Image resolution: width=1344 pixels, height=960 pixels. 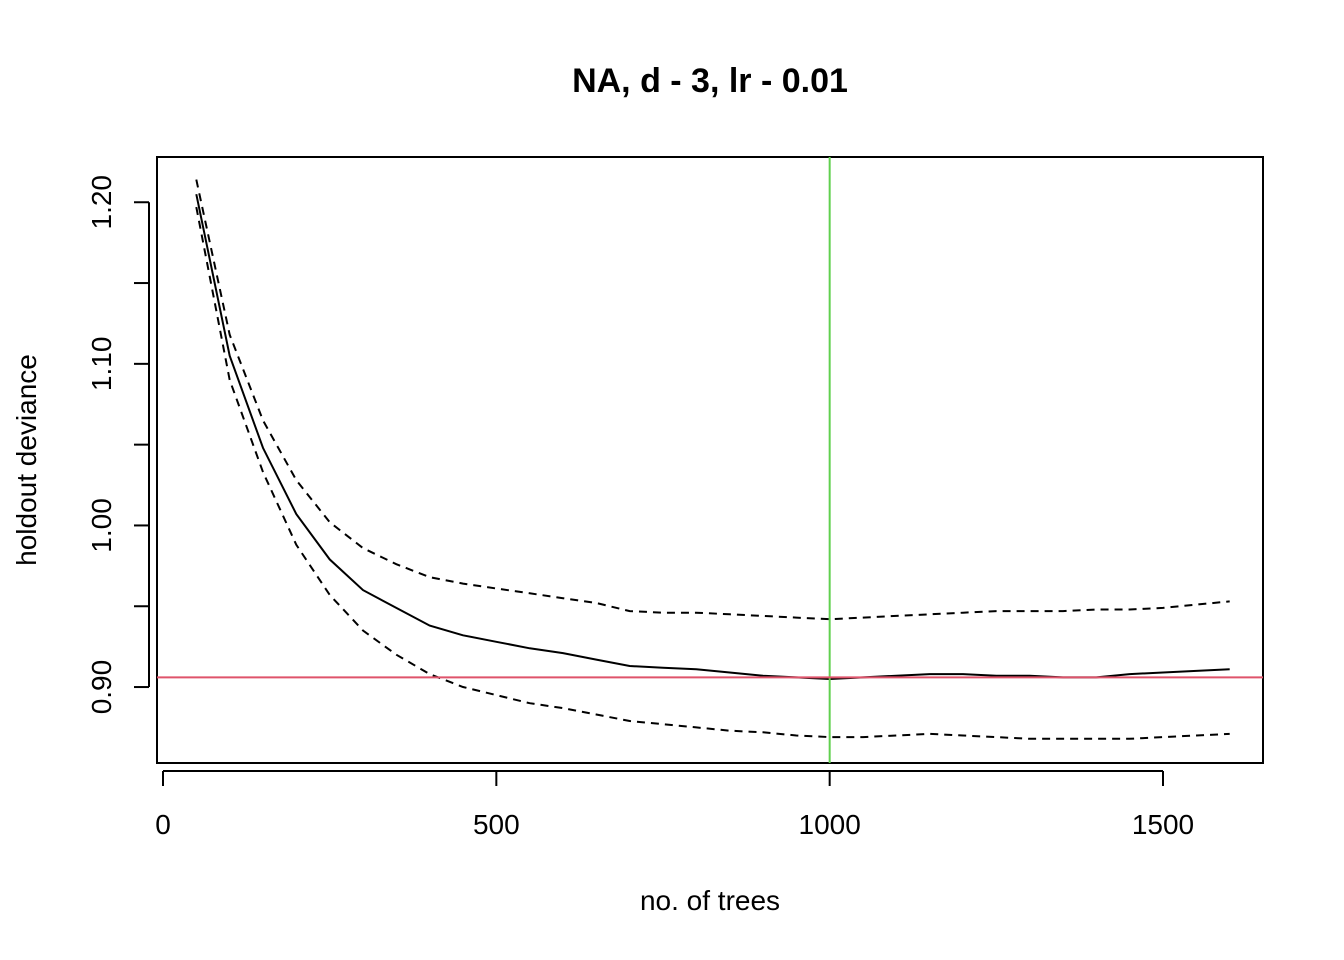 I want to click on y-tick-label-4: 1.10, so click(x=101, y=364).